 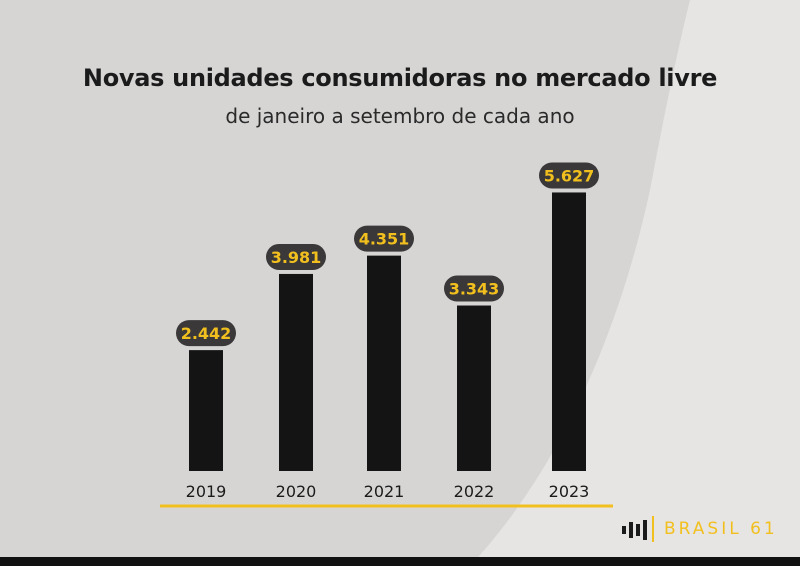 I want to click on data-label: 3.981, so click(x=296, y=257).